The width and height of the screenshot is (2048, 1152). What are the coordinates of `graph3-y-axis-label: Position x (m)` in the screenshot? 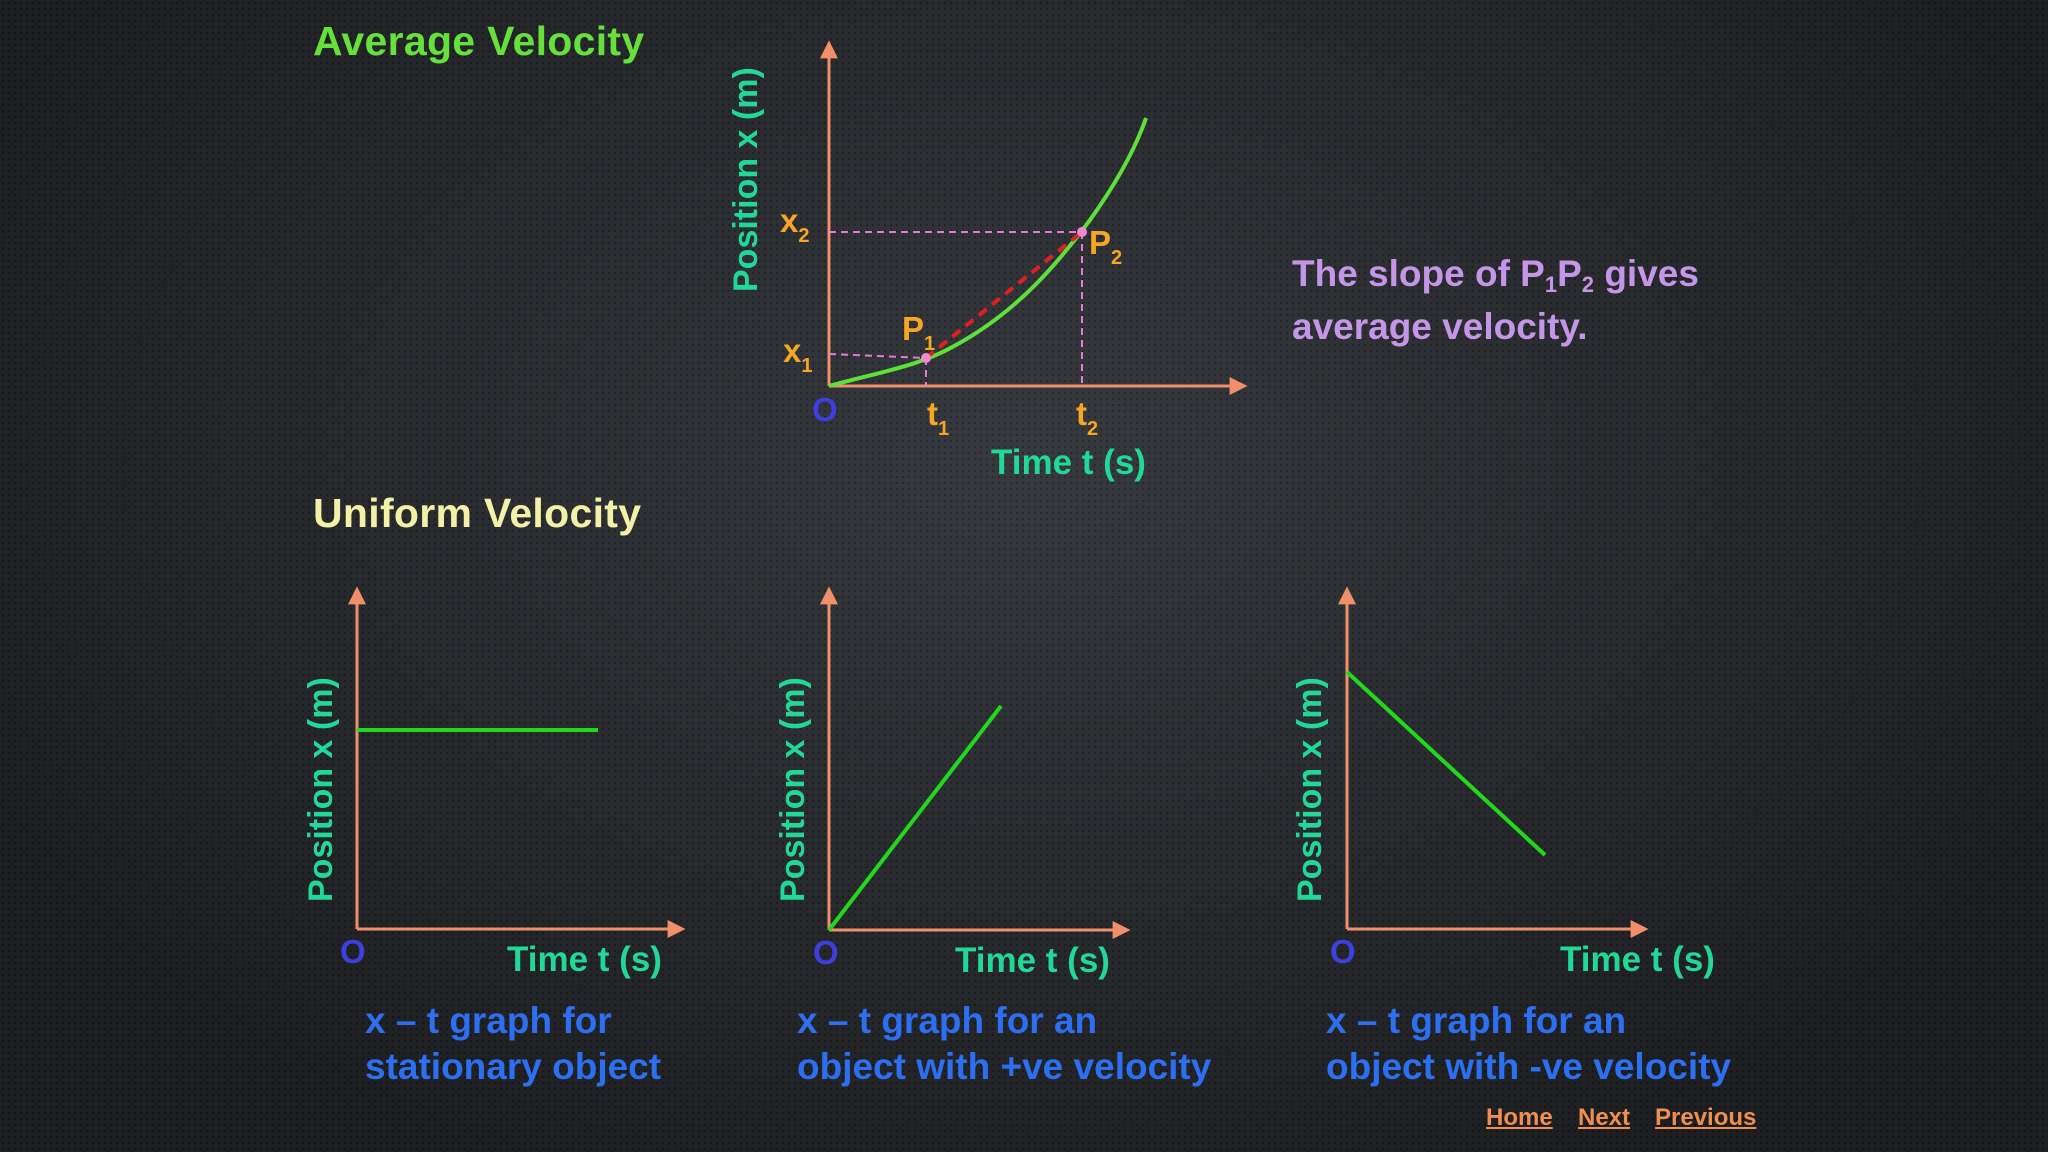 It's located at (1310, 789).